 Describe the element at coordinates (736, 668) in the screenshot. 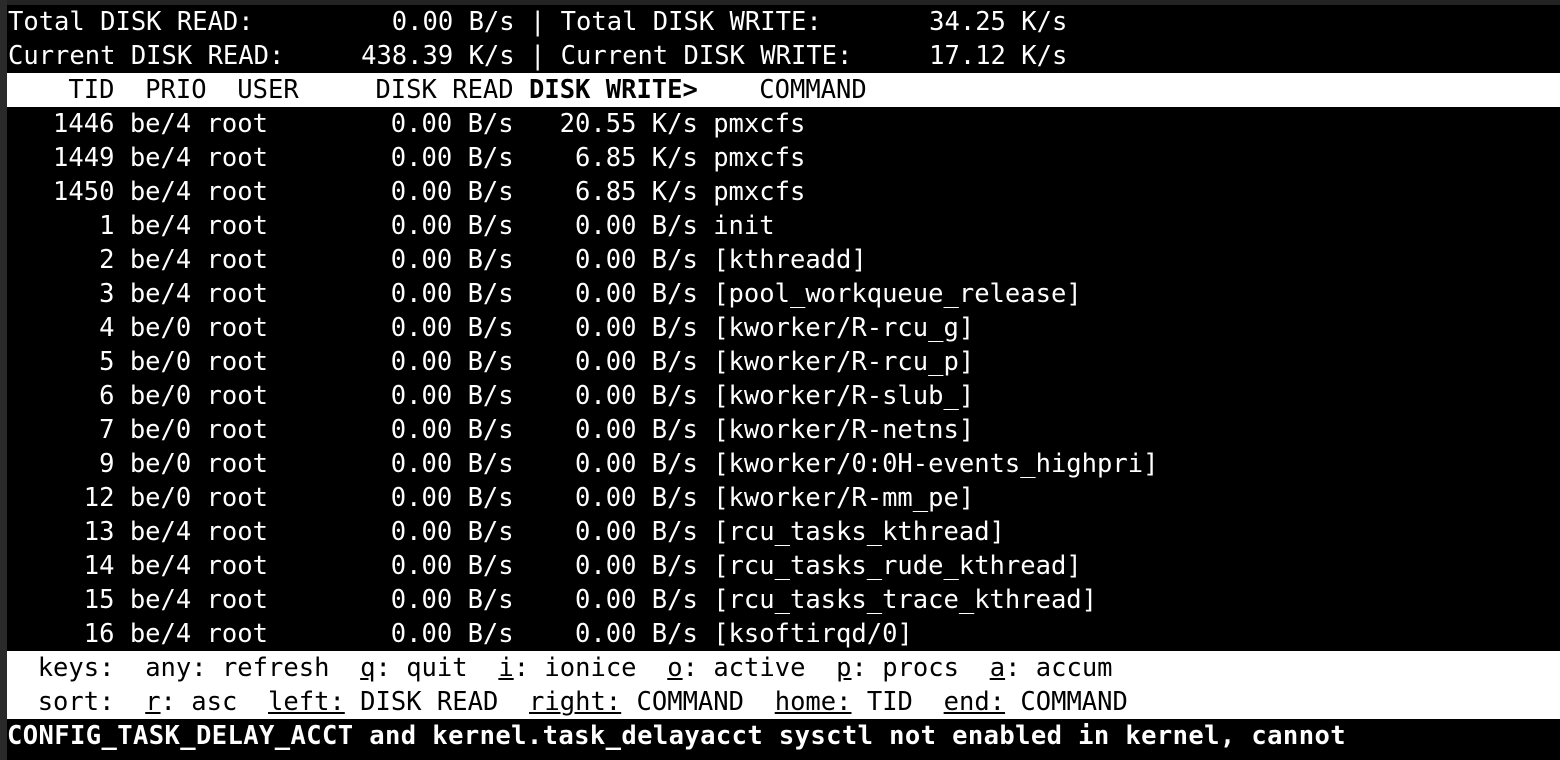

I see `footer-key-active: o: active` at that location.